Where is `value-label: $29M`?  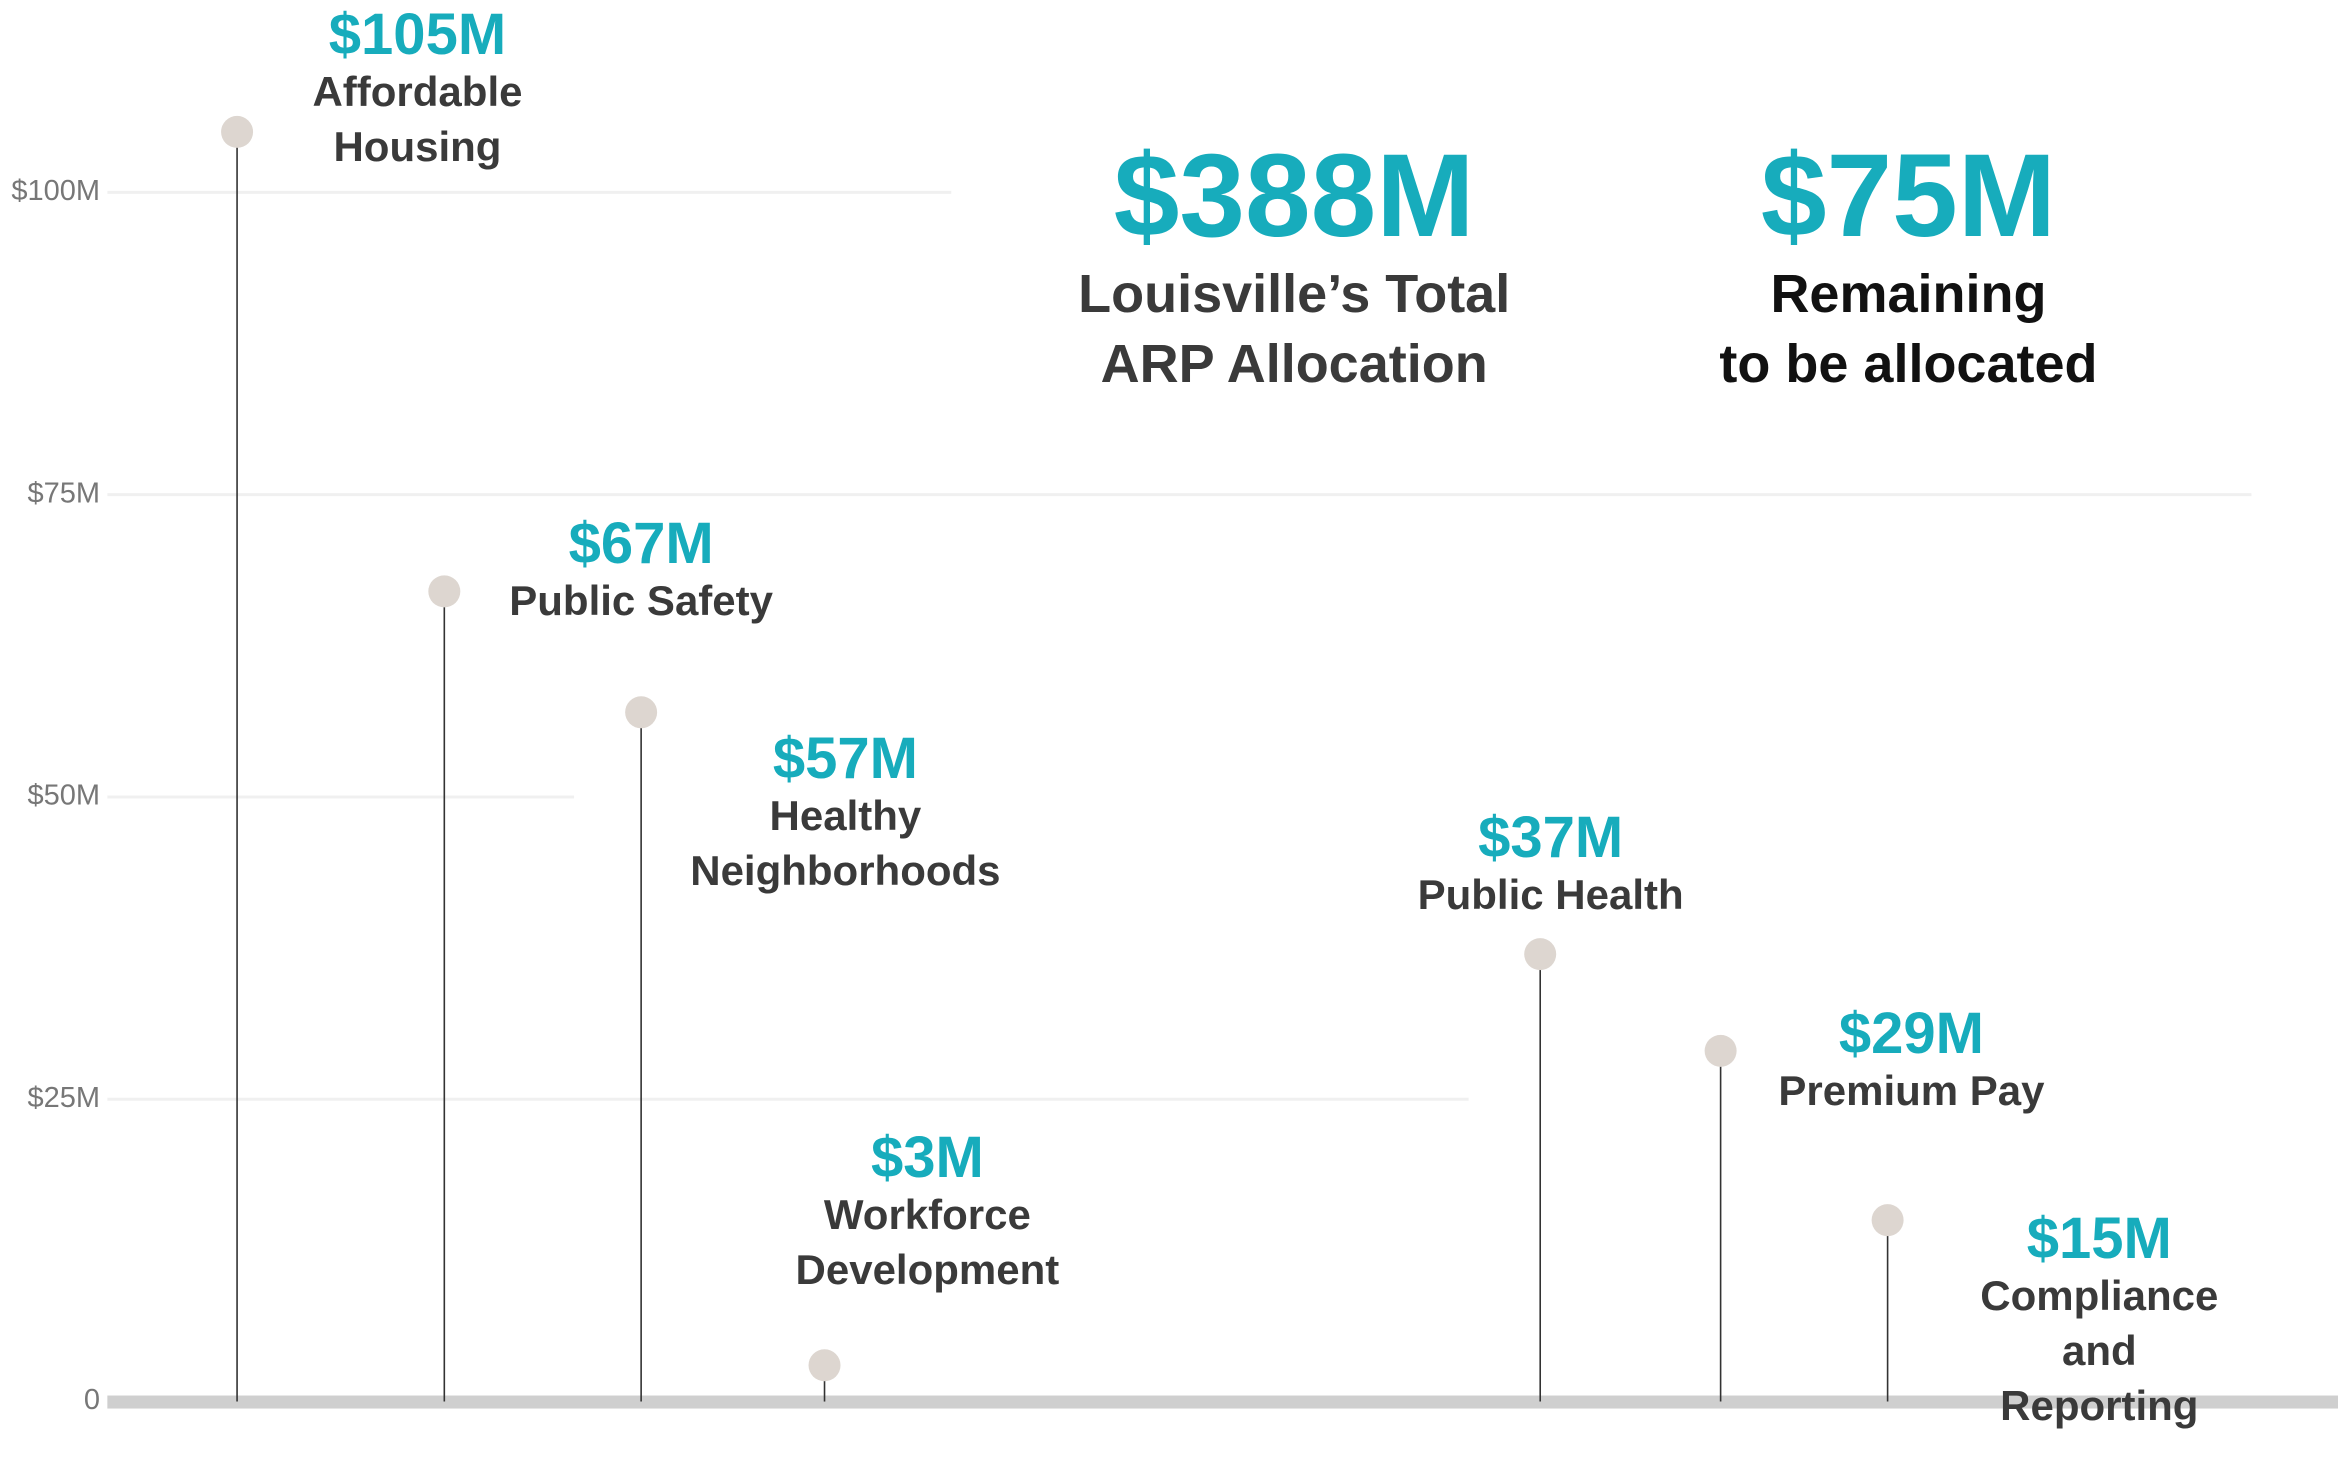
value-label: $29M is located at coordinates (1911, 1034).